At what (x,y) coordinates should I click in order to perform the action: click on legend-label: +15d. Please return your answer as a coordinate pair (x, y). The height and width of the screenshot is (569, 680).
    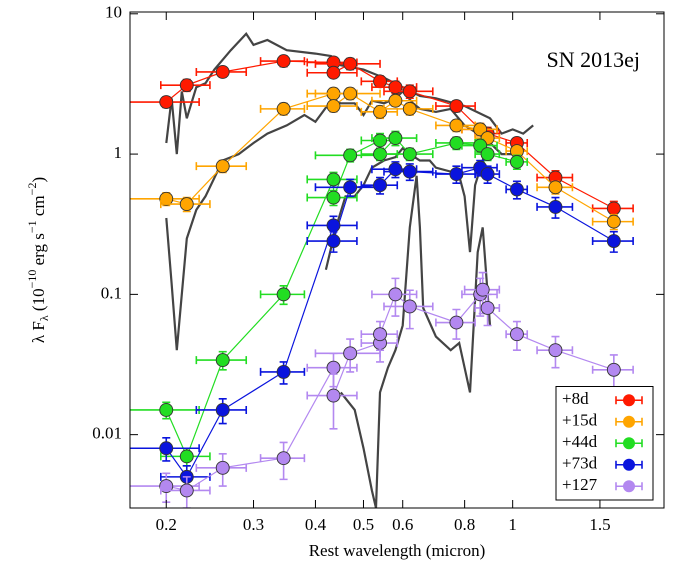
    Looking at the image, I should click on (580, 420).